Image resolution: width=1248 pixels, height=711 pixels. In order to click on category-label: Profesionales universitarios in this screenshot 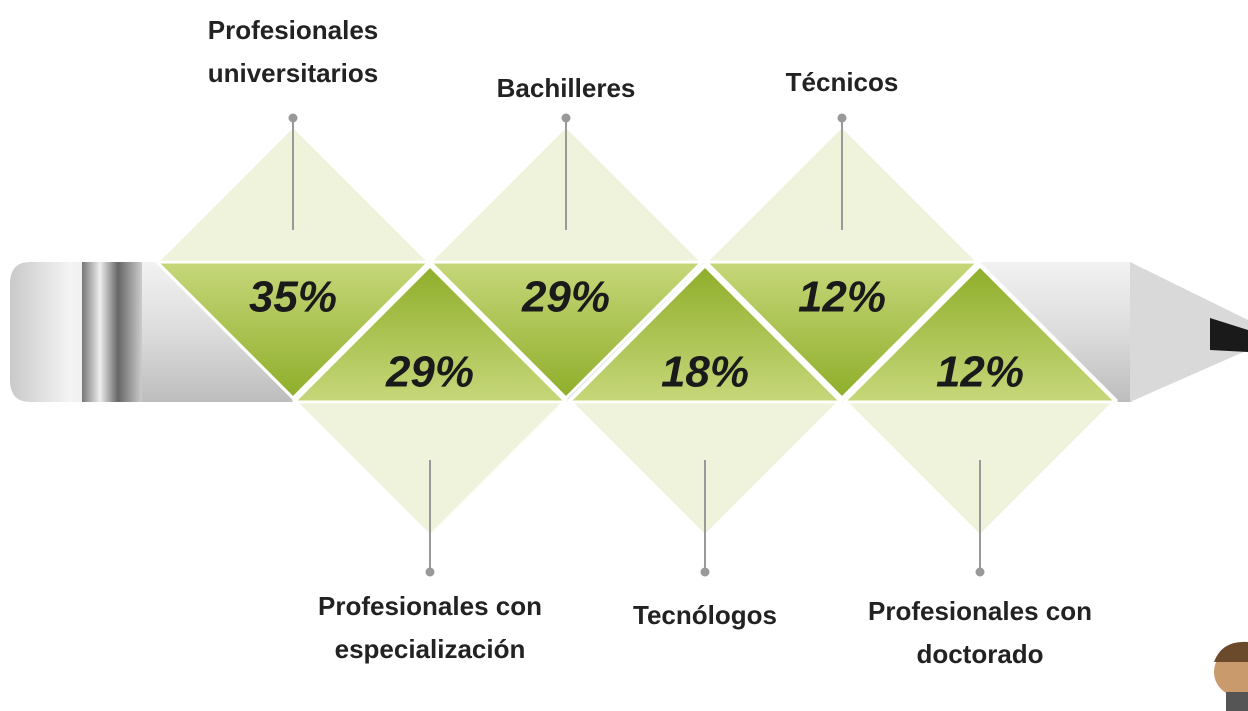, I will do `click(293, 51)`.